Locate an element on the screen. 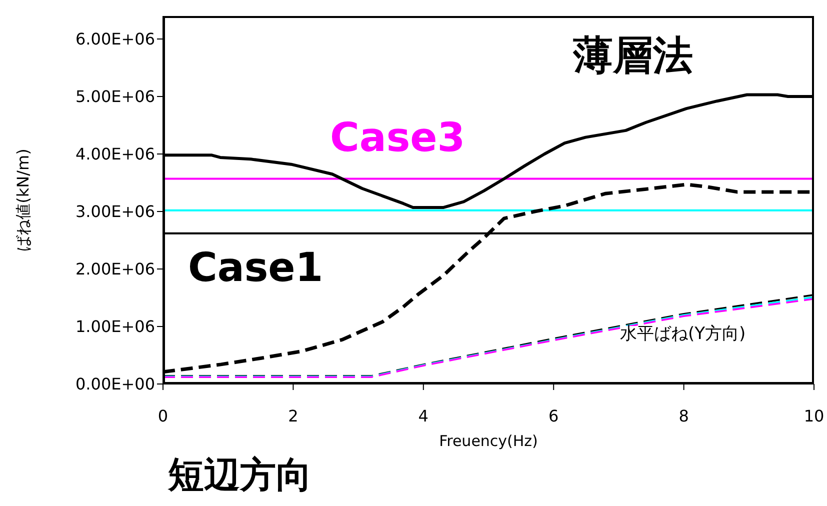 The width and height of the screenshot is (827, 506). y-tick-label: 3.00E+06 is located at coordinates (115, 212).